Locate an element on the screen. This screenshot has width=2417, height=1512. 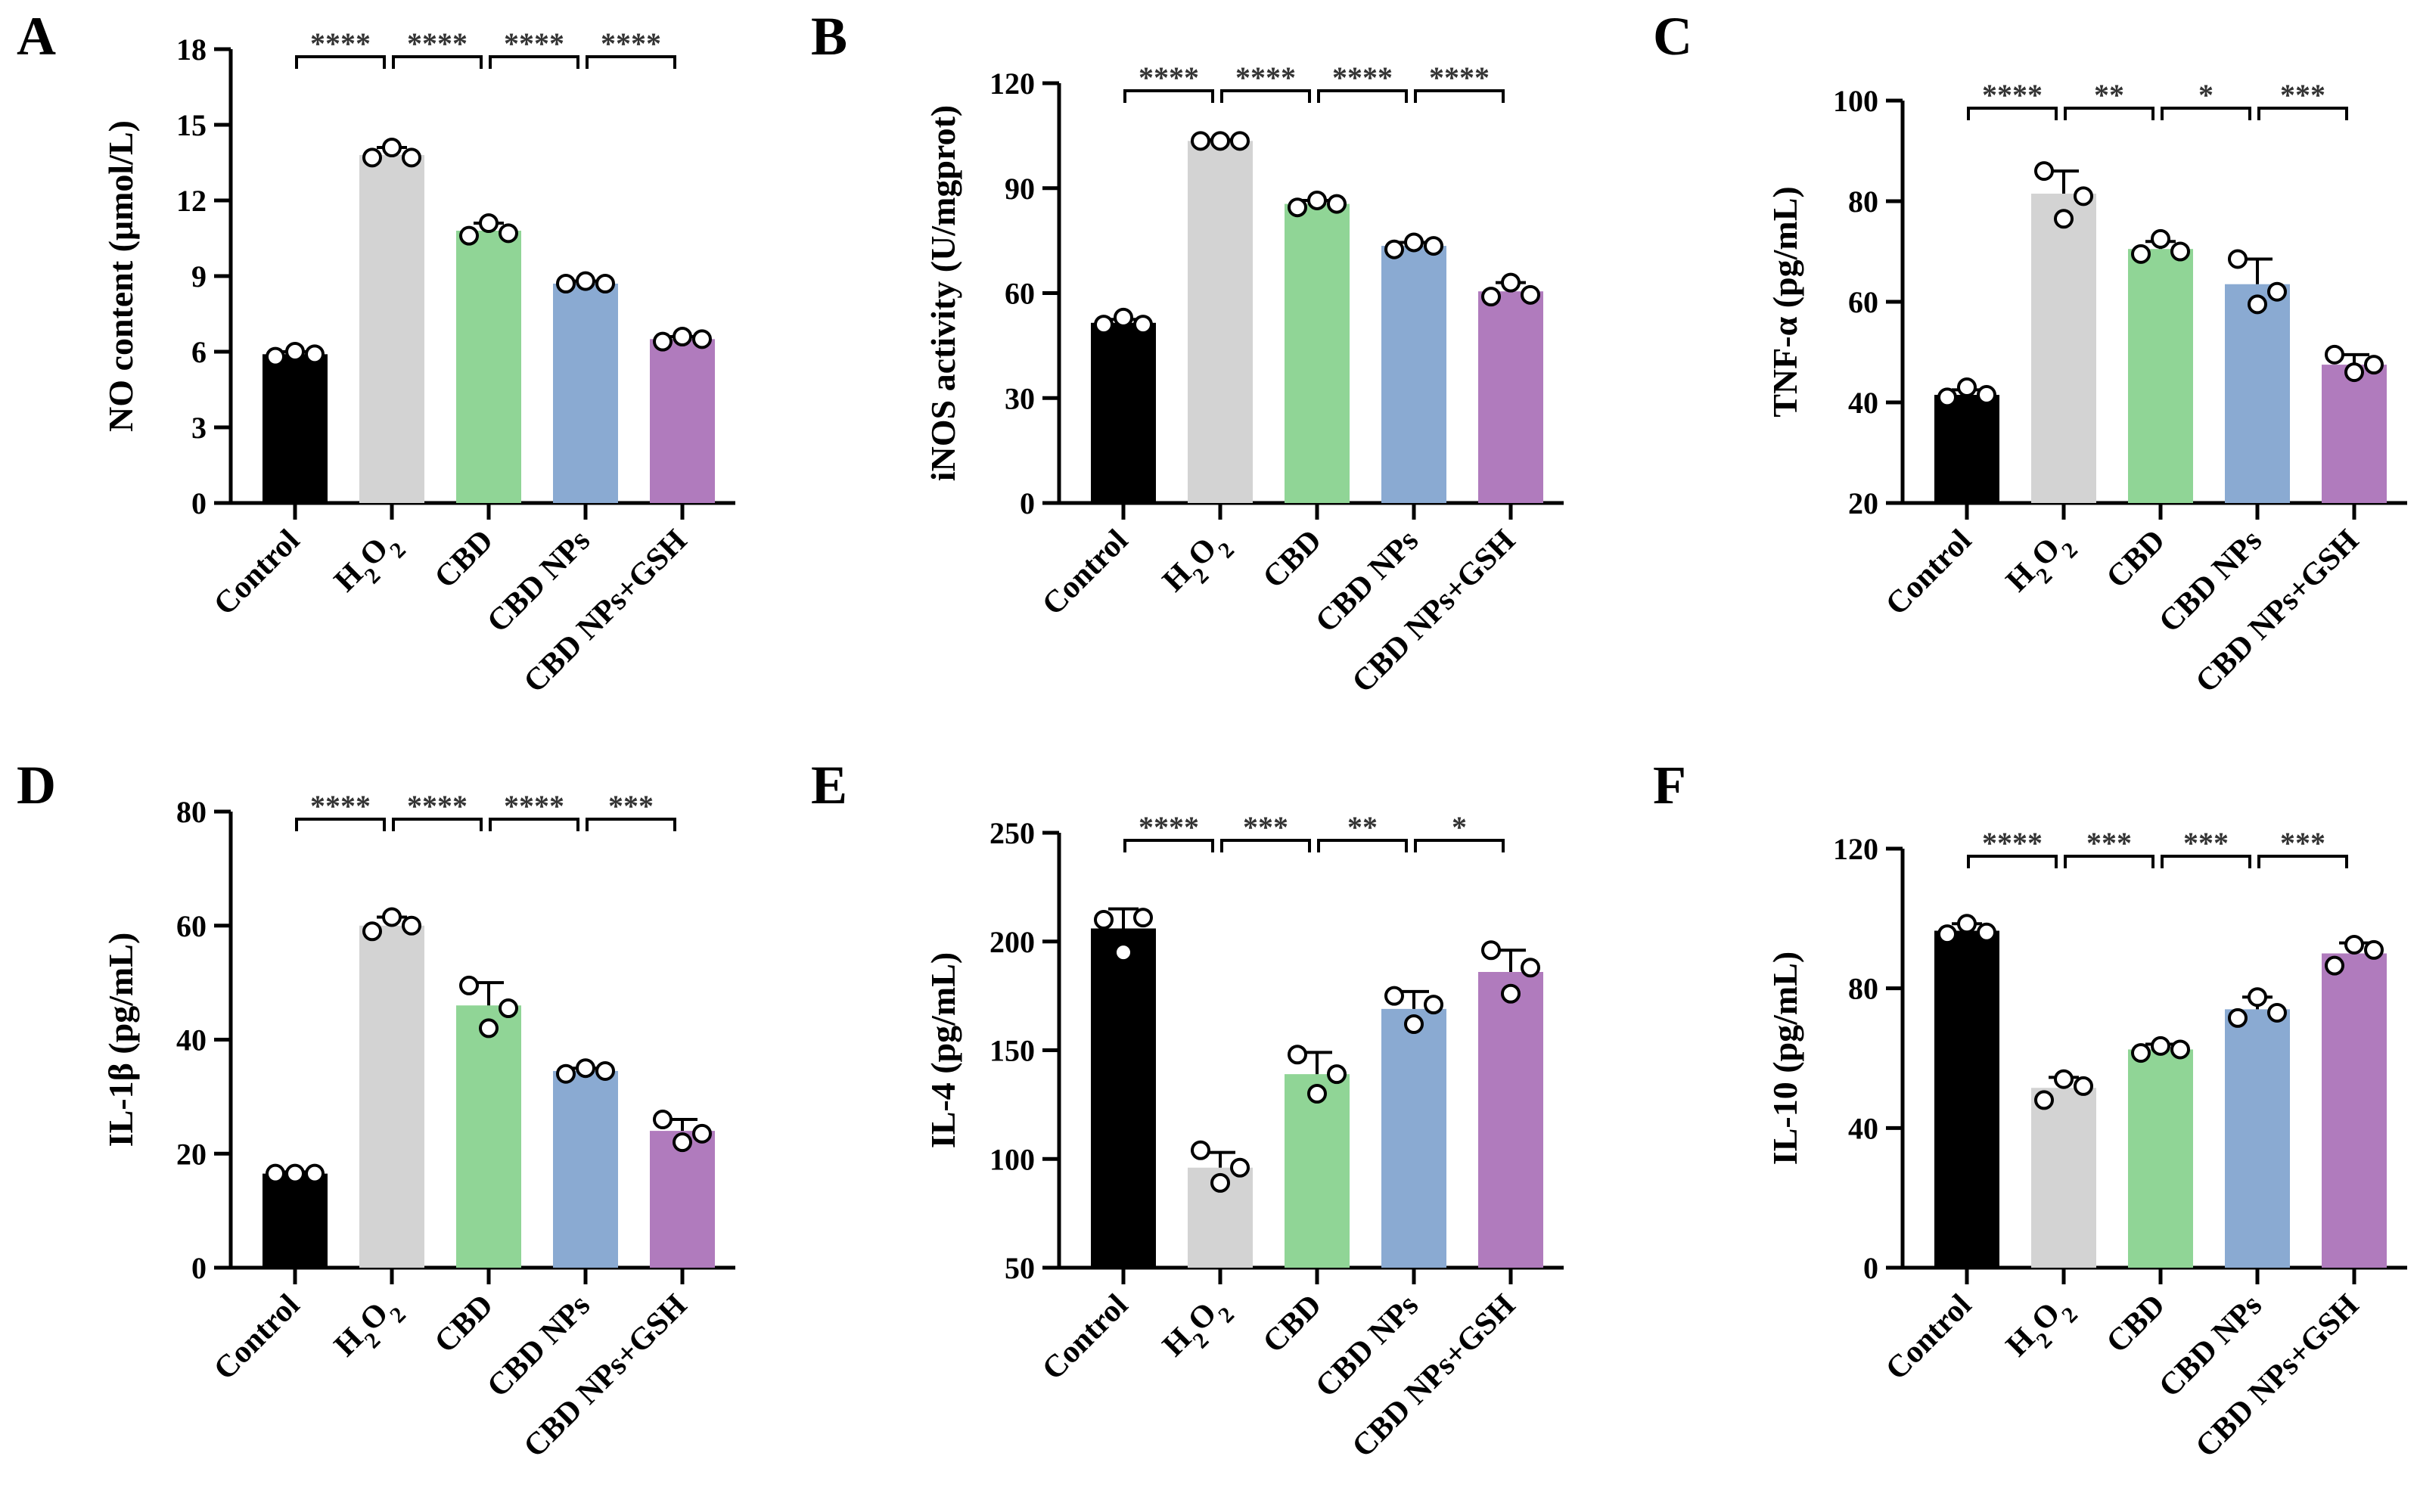
y-axis-label: IL-10 (pg/mL) is located at coordinates (1785, 1058).